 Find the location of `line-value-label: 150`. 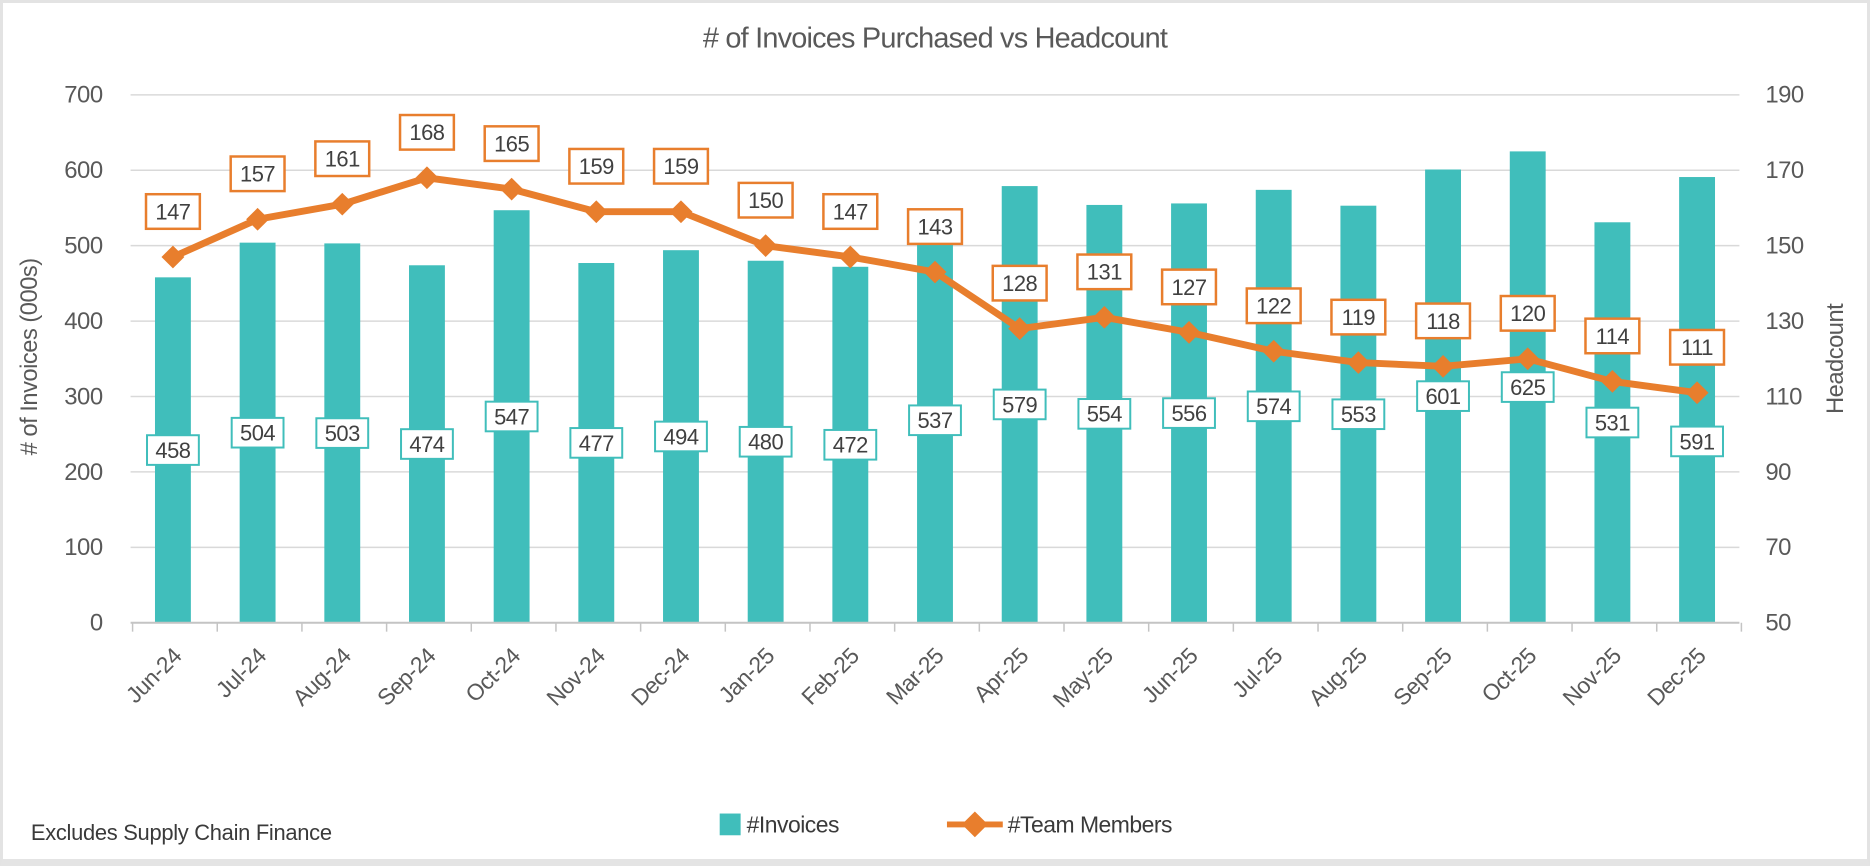

line-value-label: 150 is located at coordinates (765, 200).